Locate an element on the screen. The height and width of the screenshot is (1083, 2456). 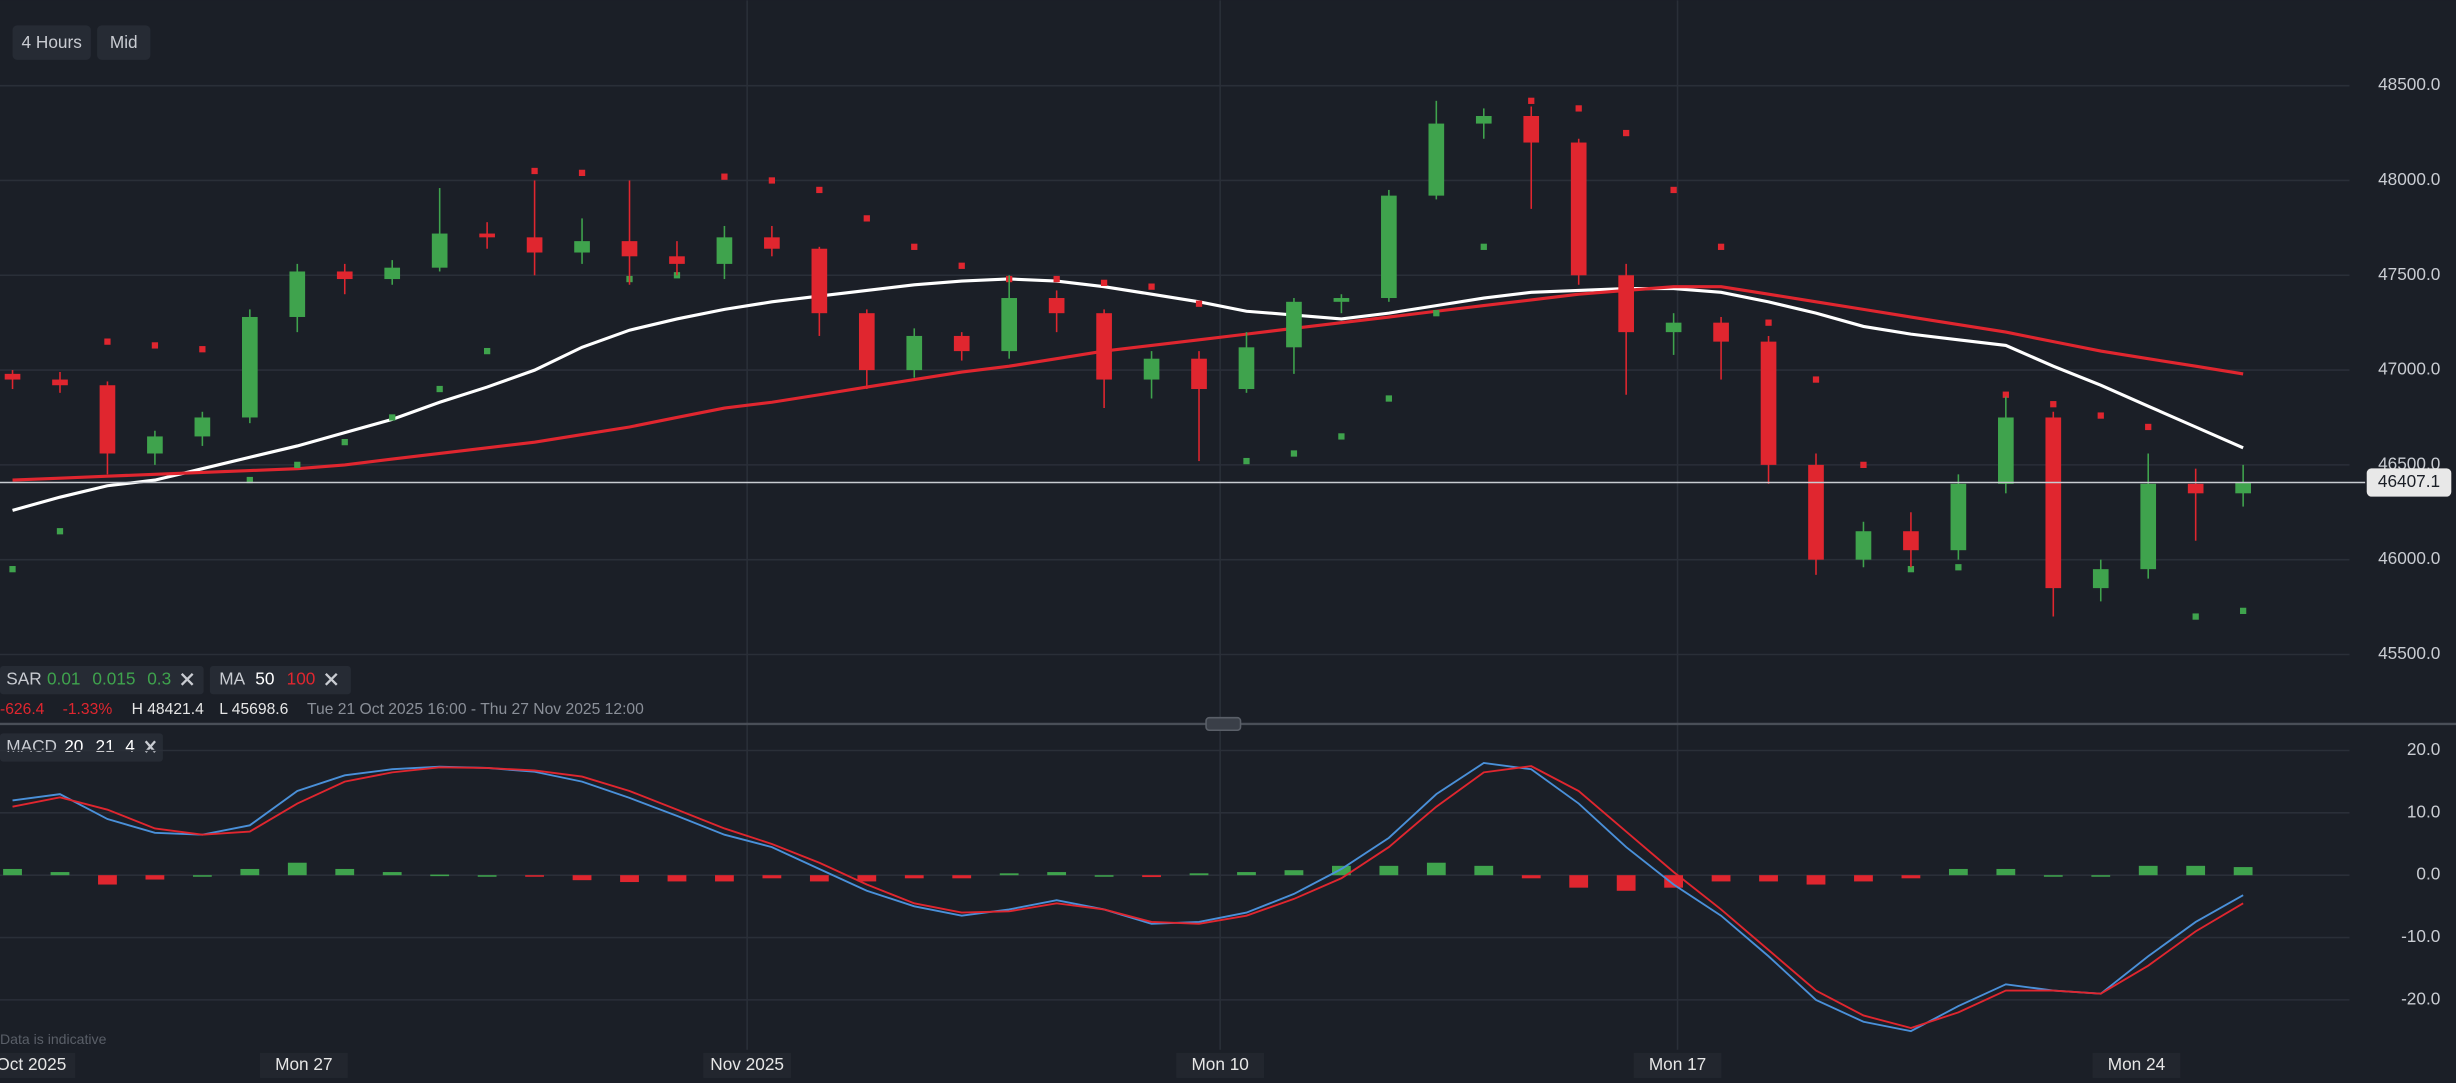
price-type-button is located at coordinates (124, 42).